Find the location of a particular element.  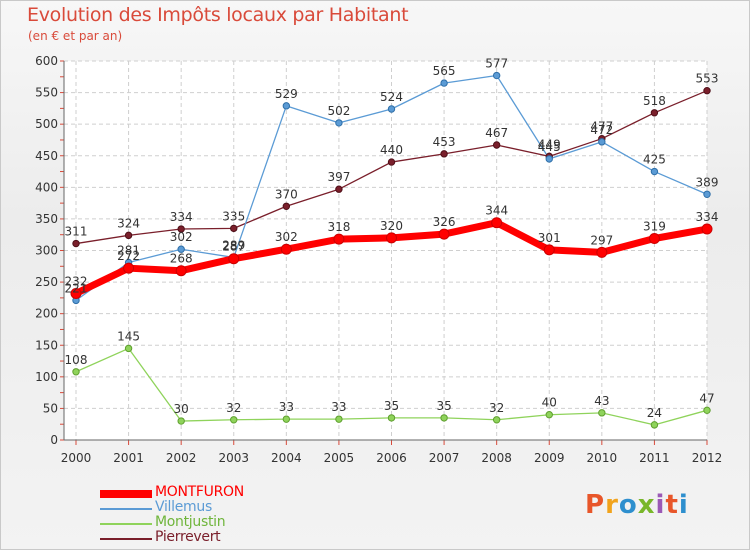

proxiti-logo: Proxiti is located at coordinates (637, 505).